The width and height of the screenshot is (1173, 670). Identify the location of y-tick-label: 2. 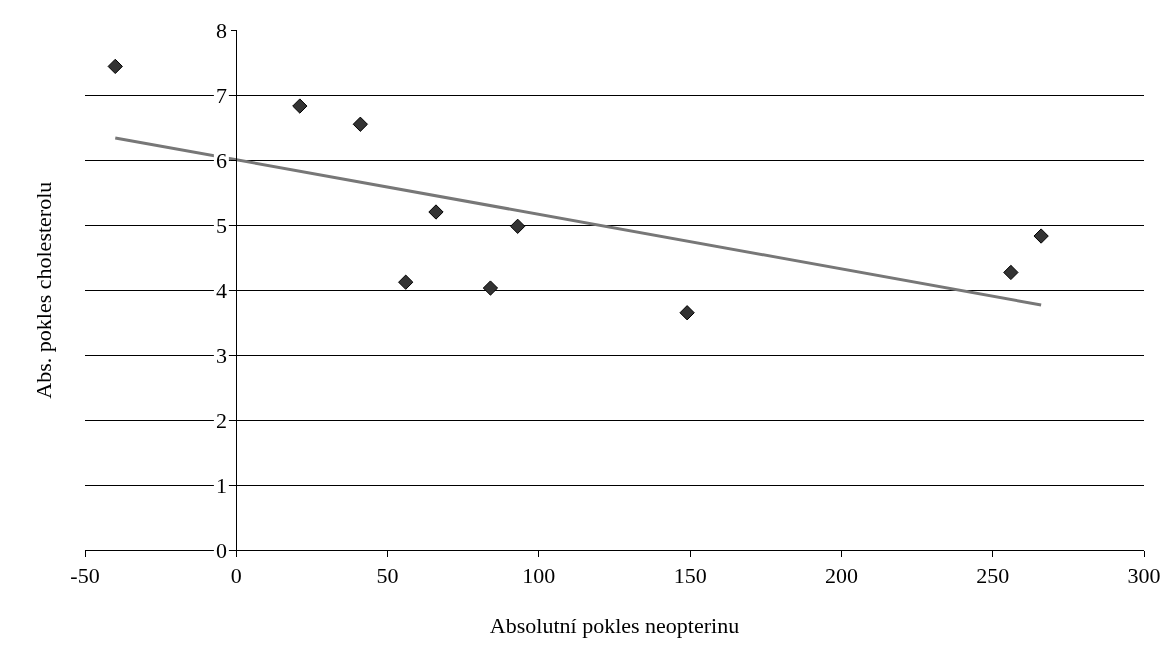
(221, 420).